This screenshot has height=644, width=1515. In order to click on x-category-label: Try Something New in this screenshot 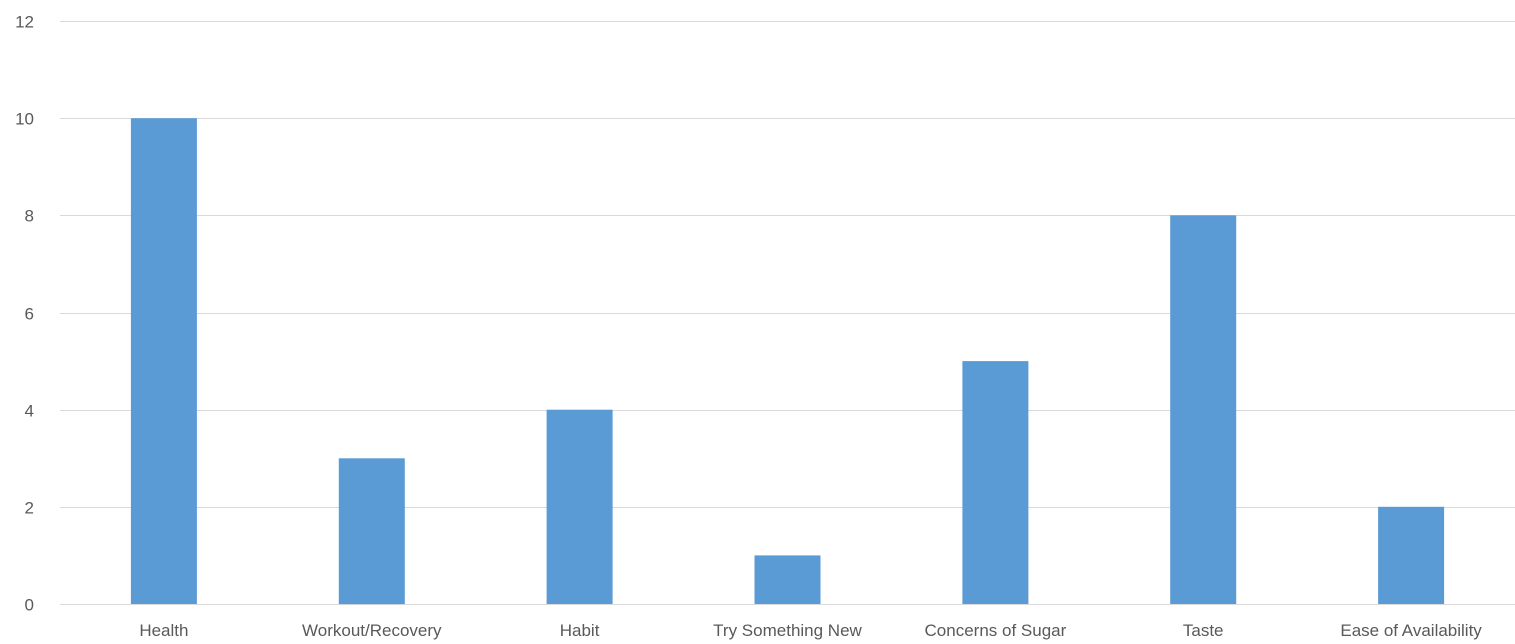, I will do `click(787, 630)`.